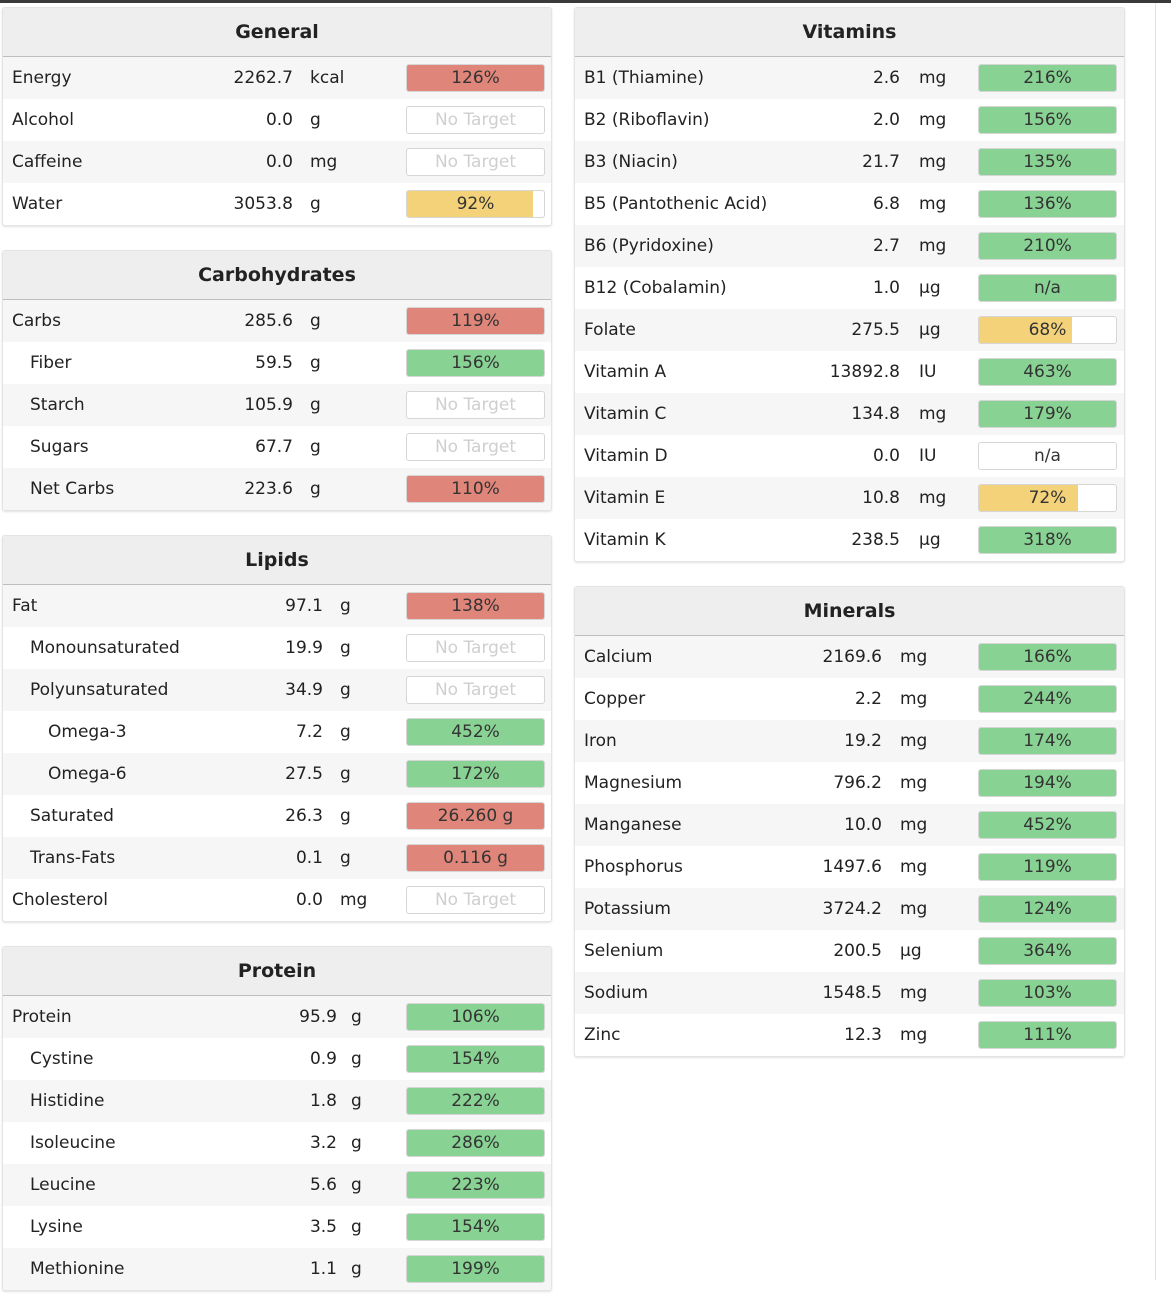 This screenshot has height=1315, width=1171. I want to click on nutrient-name: Carbs, so click(36, 321).